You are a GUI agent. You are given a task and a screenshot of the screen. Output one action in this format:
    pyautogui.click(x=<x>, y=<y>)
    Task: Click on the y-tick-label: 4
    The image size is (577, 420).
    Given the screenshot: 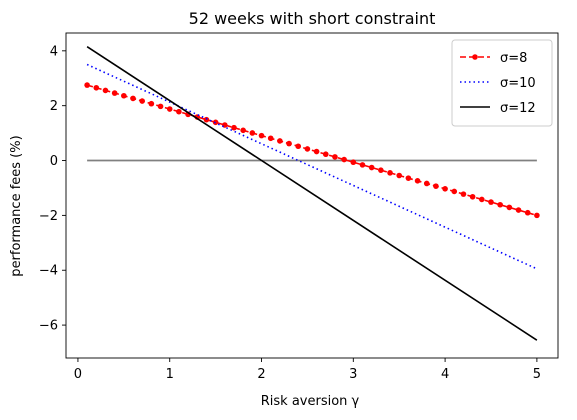 What is the action you would take?
    pyautogui.click(x=54, y=51)
    